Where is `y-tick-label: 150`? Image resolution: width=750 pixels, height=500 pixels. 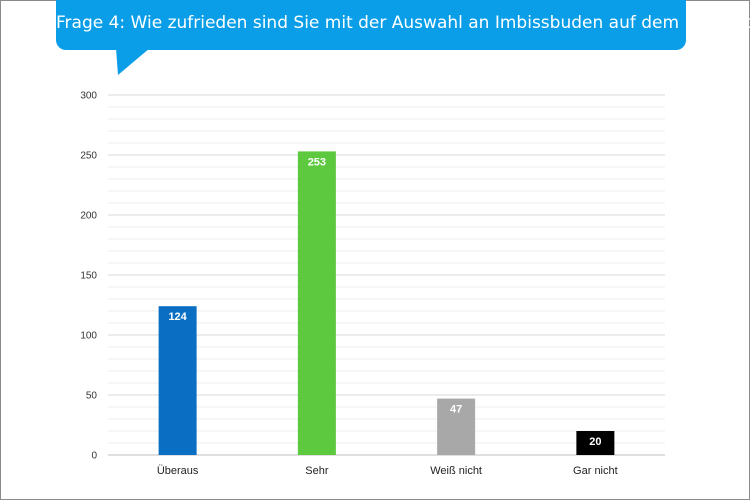
y-tick-label: 150 is located at coordinates (88, 276).